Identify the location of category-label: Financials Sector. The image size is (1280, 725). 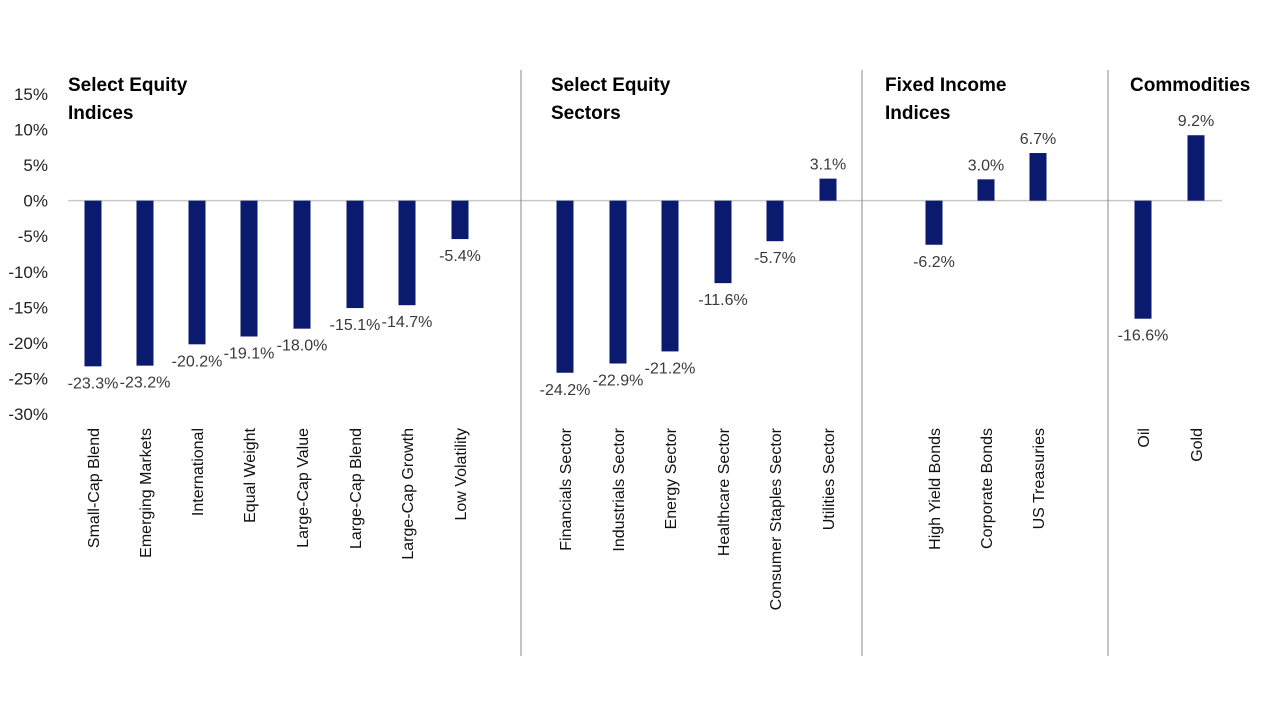
(566, 488).